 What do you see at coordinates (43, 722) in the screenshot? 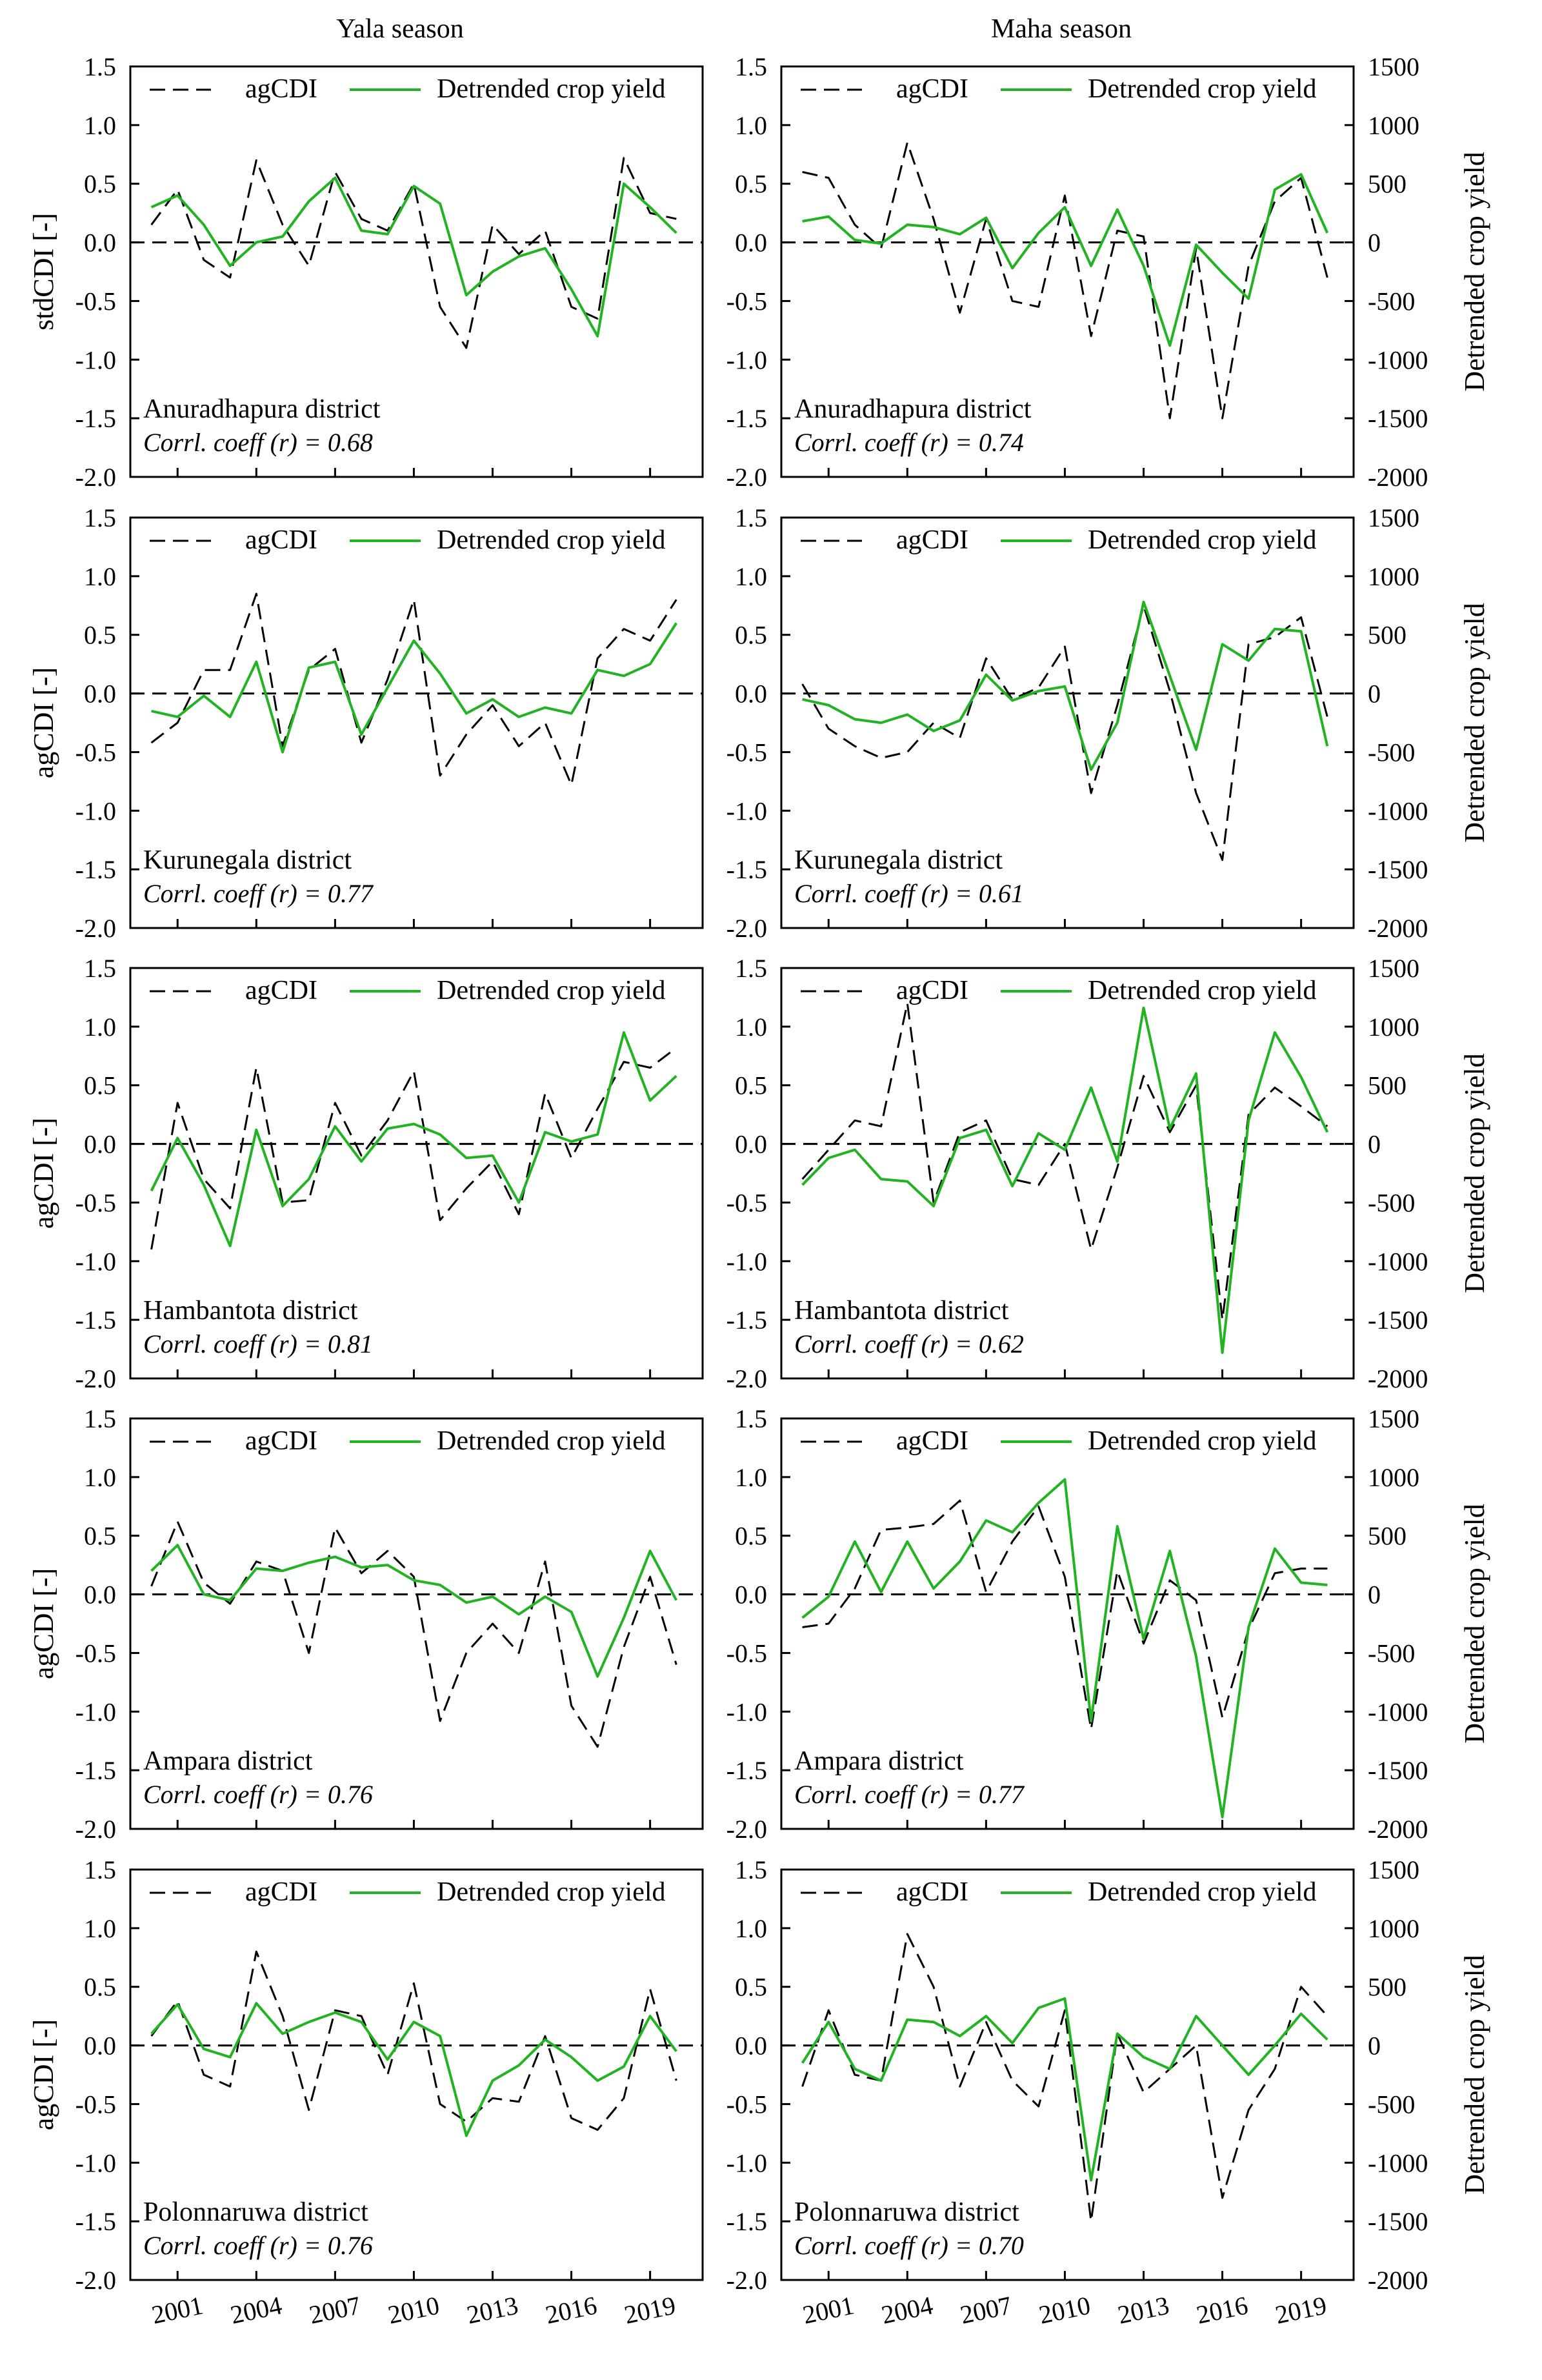
I see `y-axis-label: agCDI [-]` at bounding box center [43, 722].